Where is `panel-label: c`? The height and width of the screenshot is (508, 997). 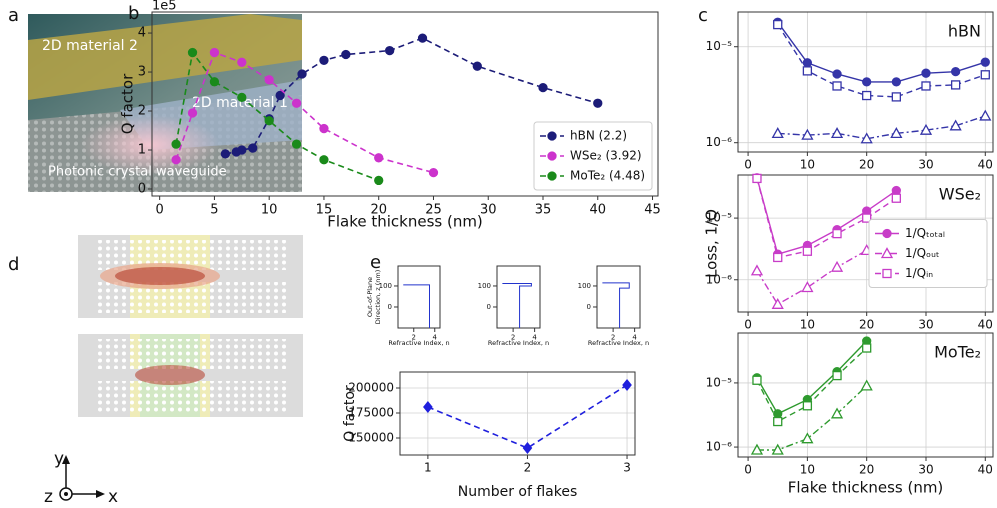 panel-label: c is located at coordinates (703, 15).